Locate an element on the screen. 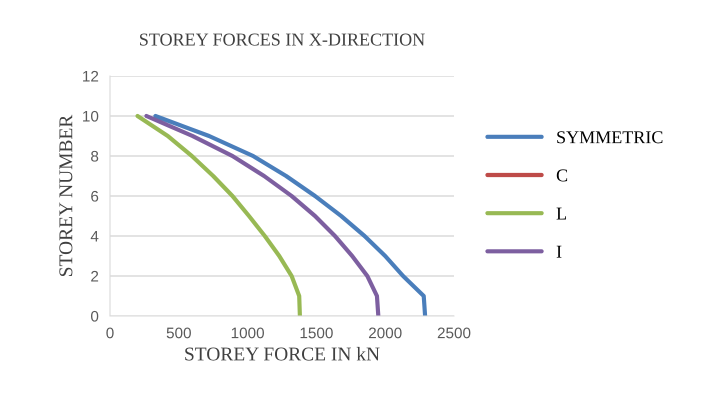 The height and width of the screenshot is (412, 713). y-tick-label: 8 is located at coordinates (94, 156).